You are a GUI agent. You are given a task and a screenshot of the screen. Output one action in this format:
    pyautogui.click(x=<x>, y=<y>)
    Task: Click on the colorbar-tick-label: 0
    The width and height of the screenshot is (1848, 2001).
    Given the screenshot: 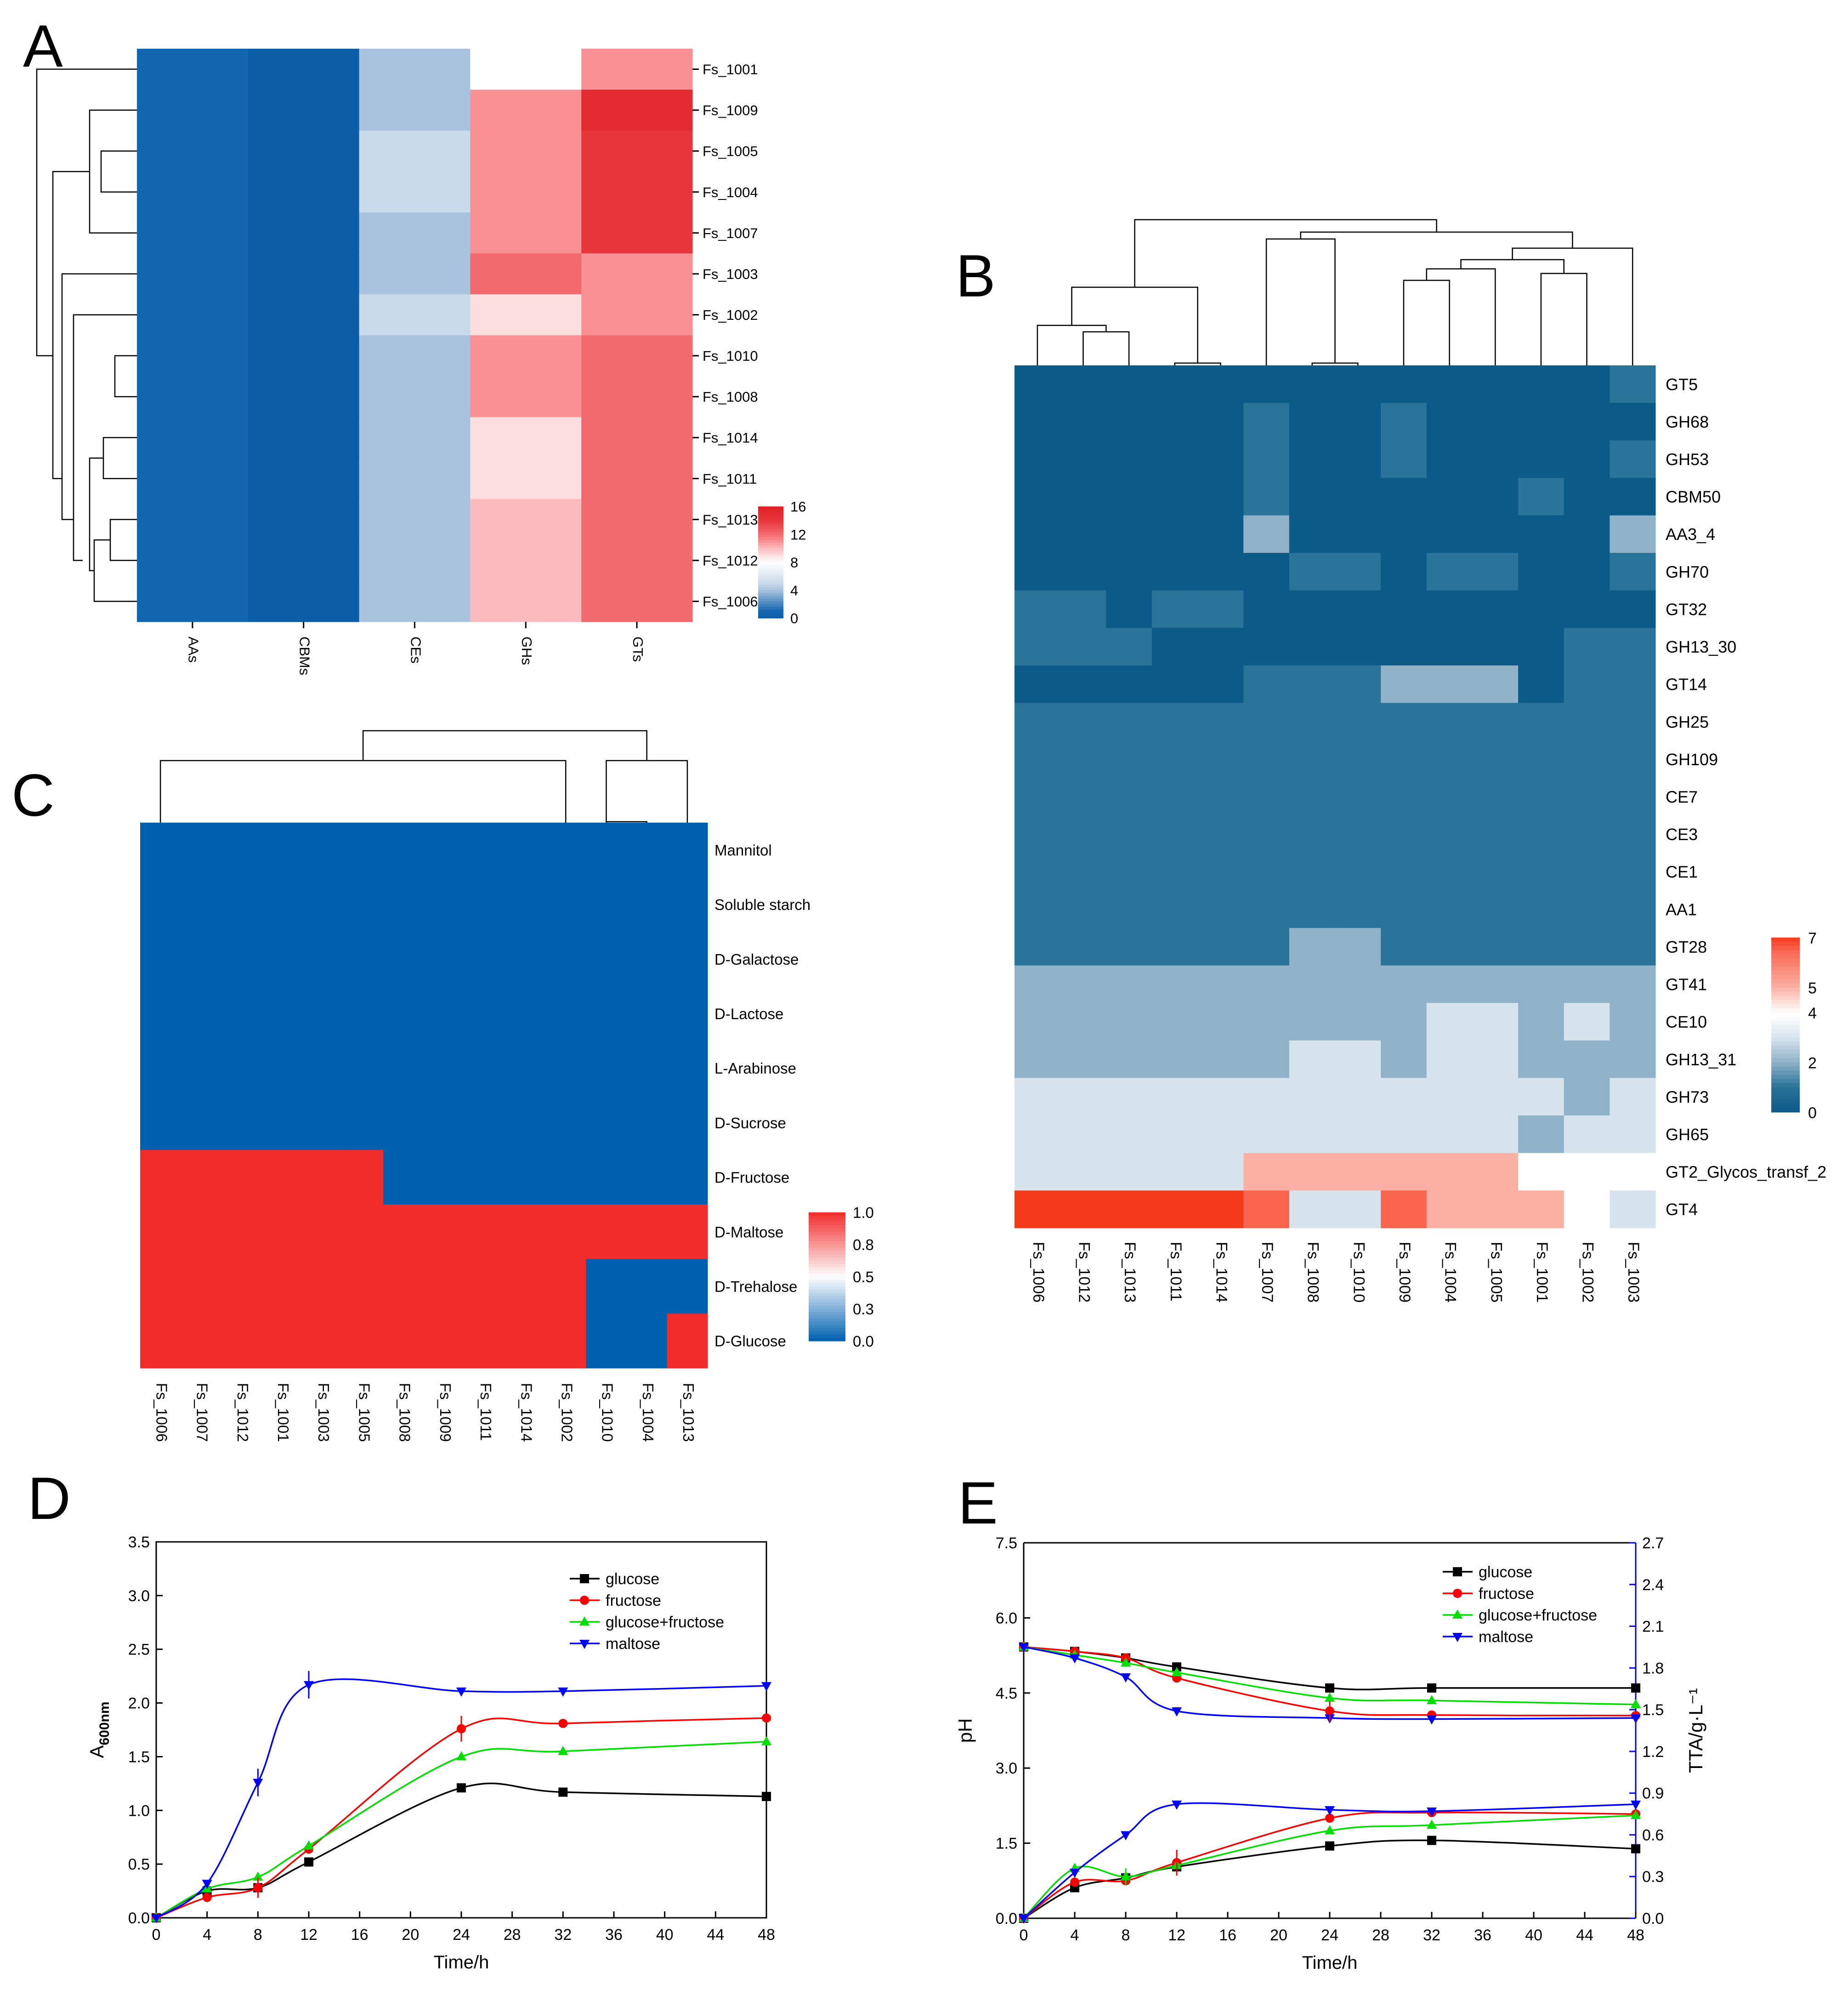 What is the action you would take?
    pyautogui.click(x=1812, y=1113)
    